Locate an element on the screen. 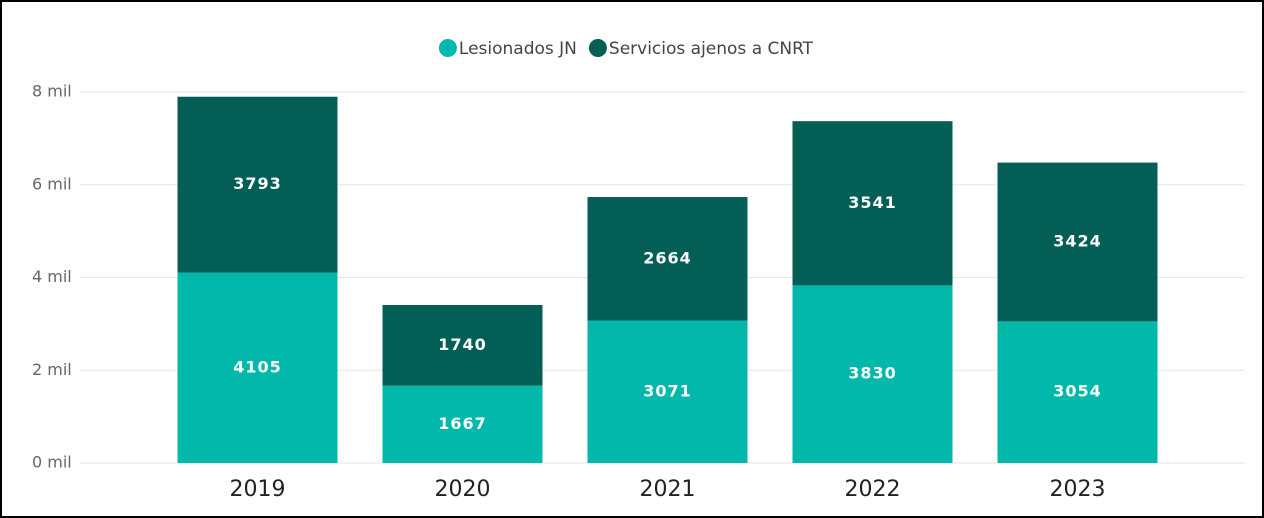  y-tick-label: 4 mil is located at coordinates (52, 276).